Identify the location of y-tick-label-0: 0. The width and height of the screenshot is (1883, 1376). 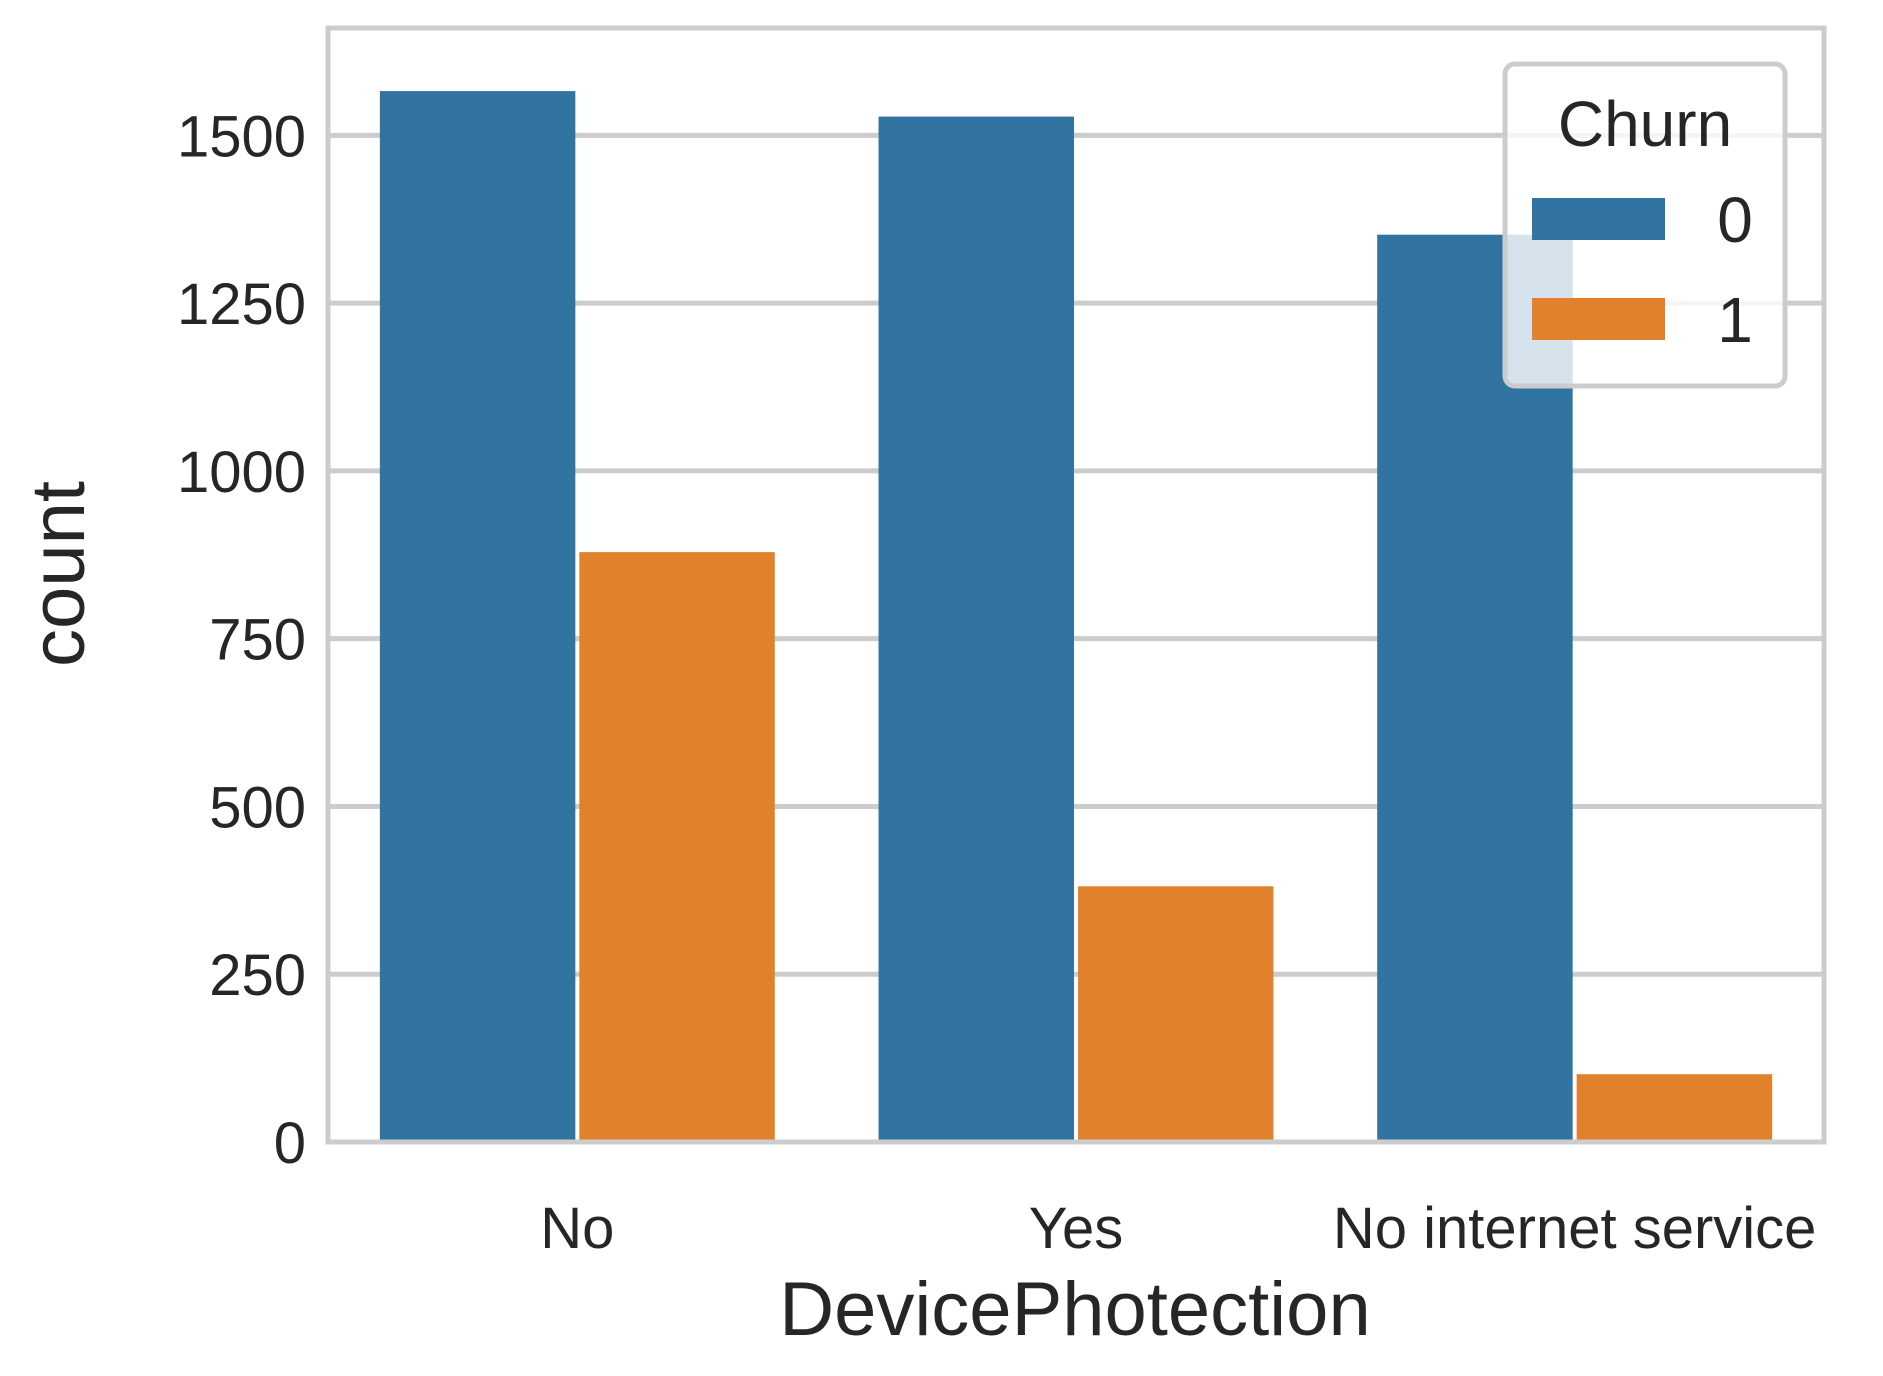
(290, 1143).